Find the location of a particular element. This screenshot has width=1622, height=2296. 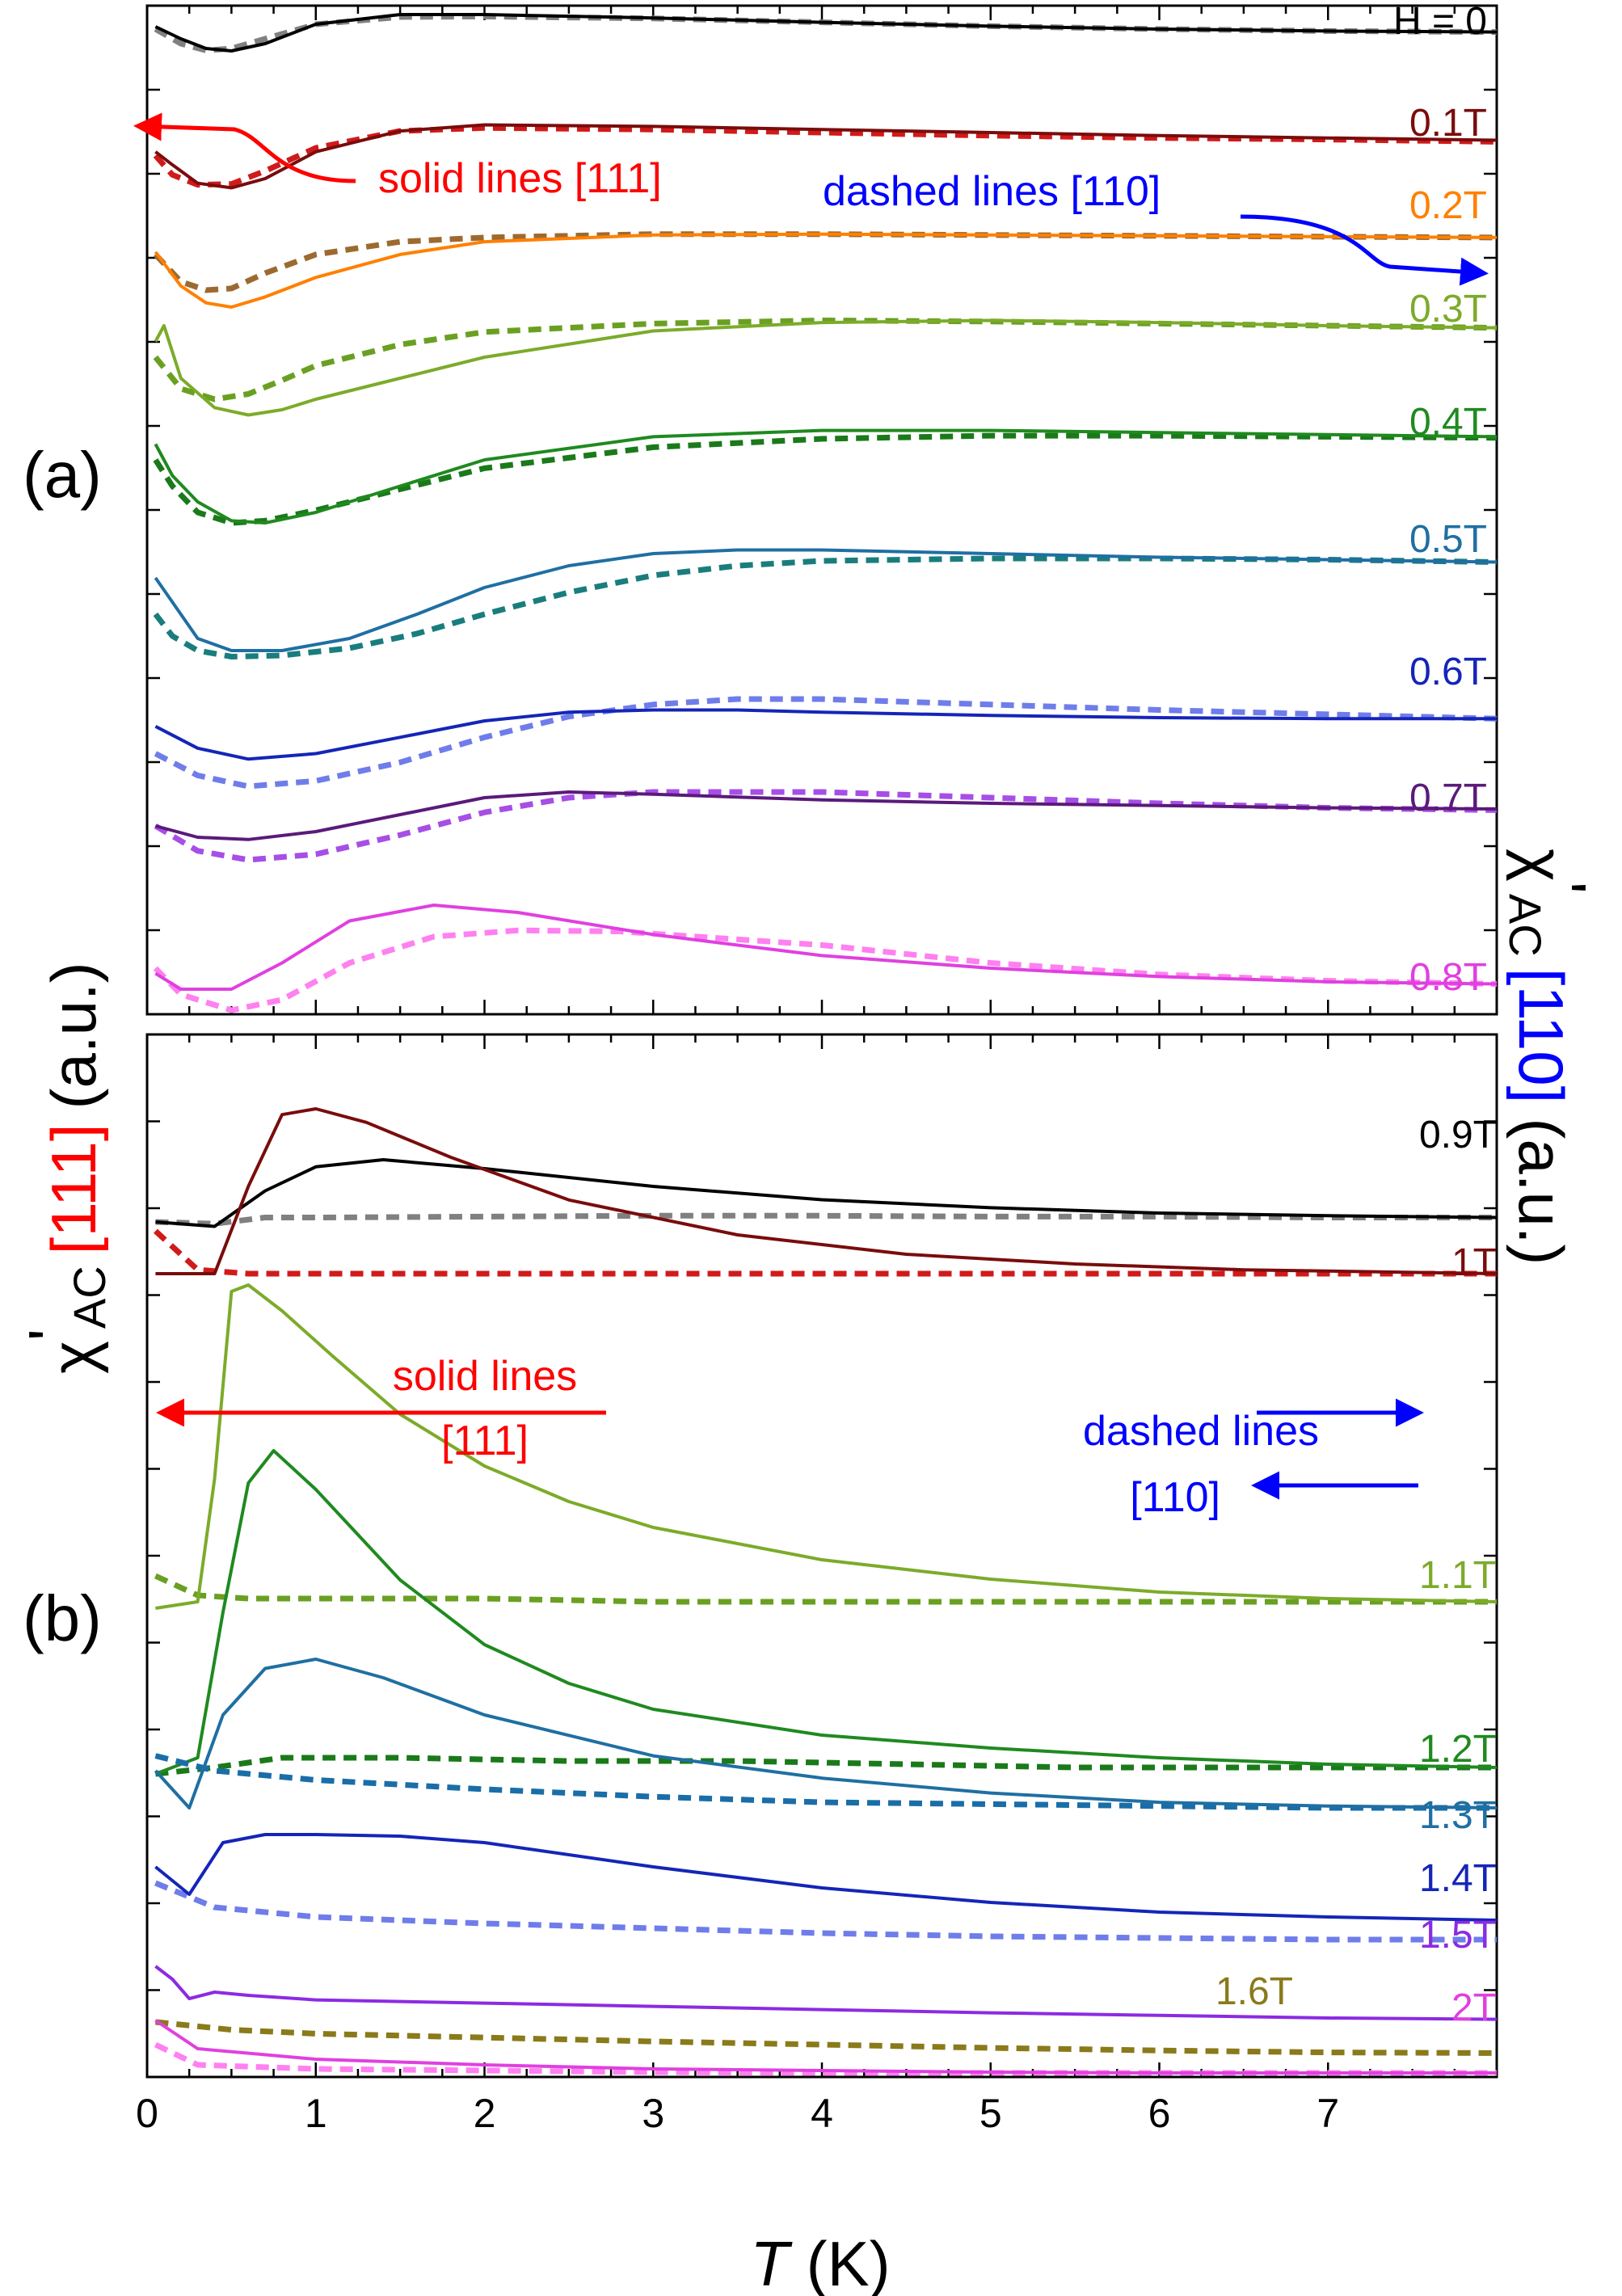

x-tick-label: 3 is located at coordinates (653, 2113).